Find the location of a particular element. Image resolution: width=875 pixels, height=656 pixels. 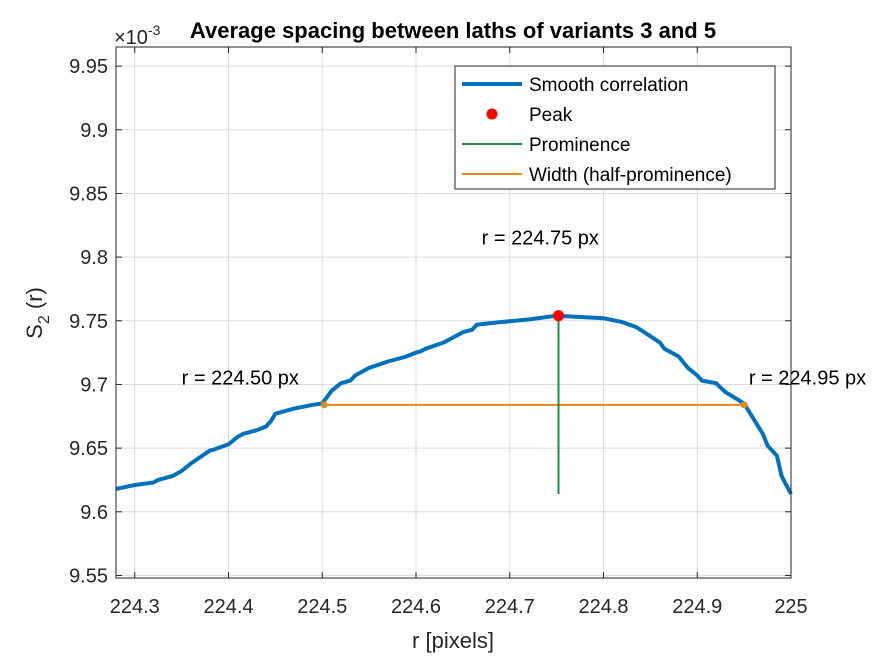

legend-label-width: Width (half-prominence) is located at coordinates (630, 175).